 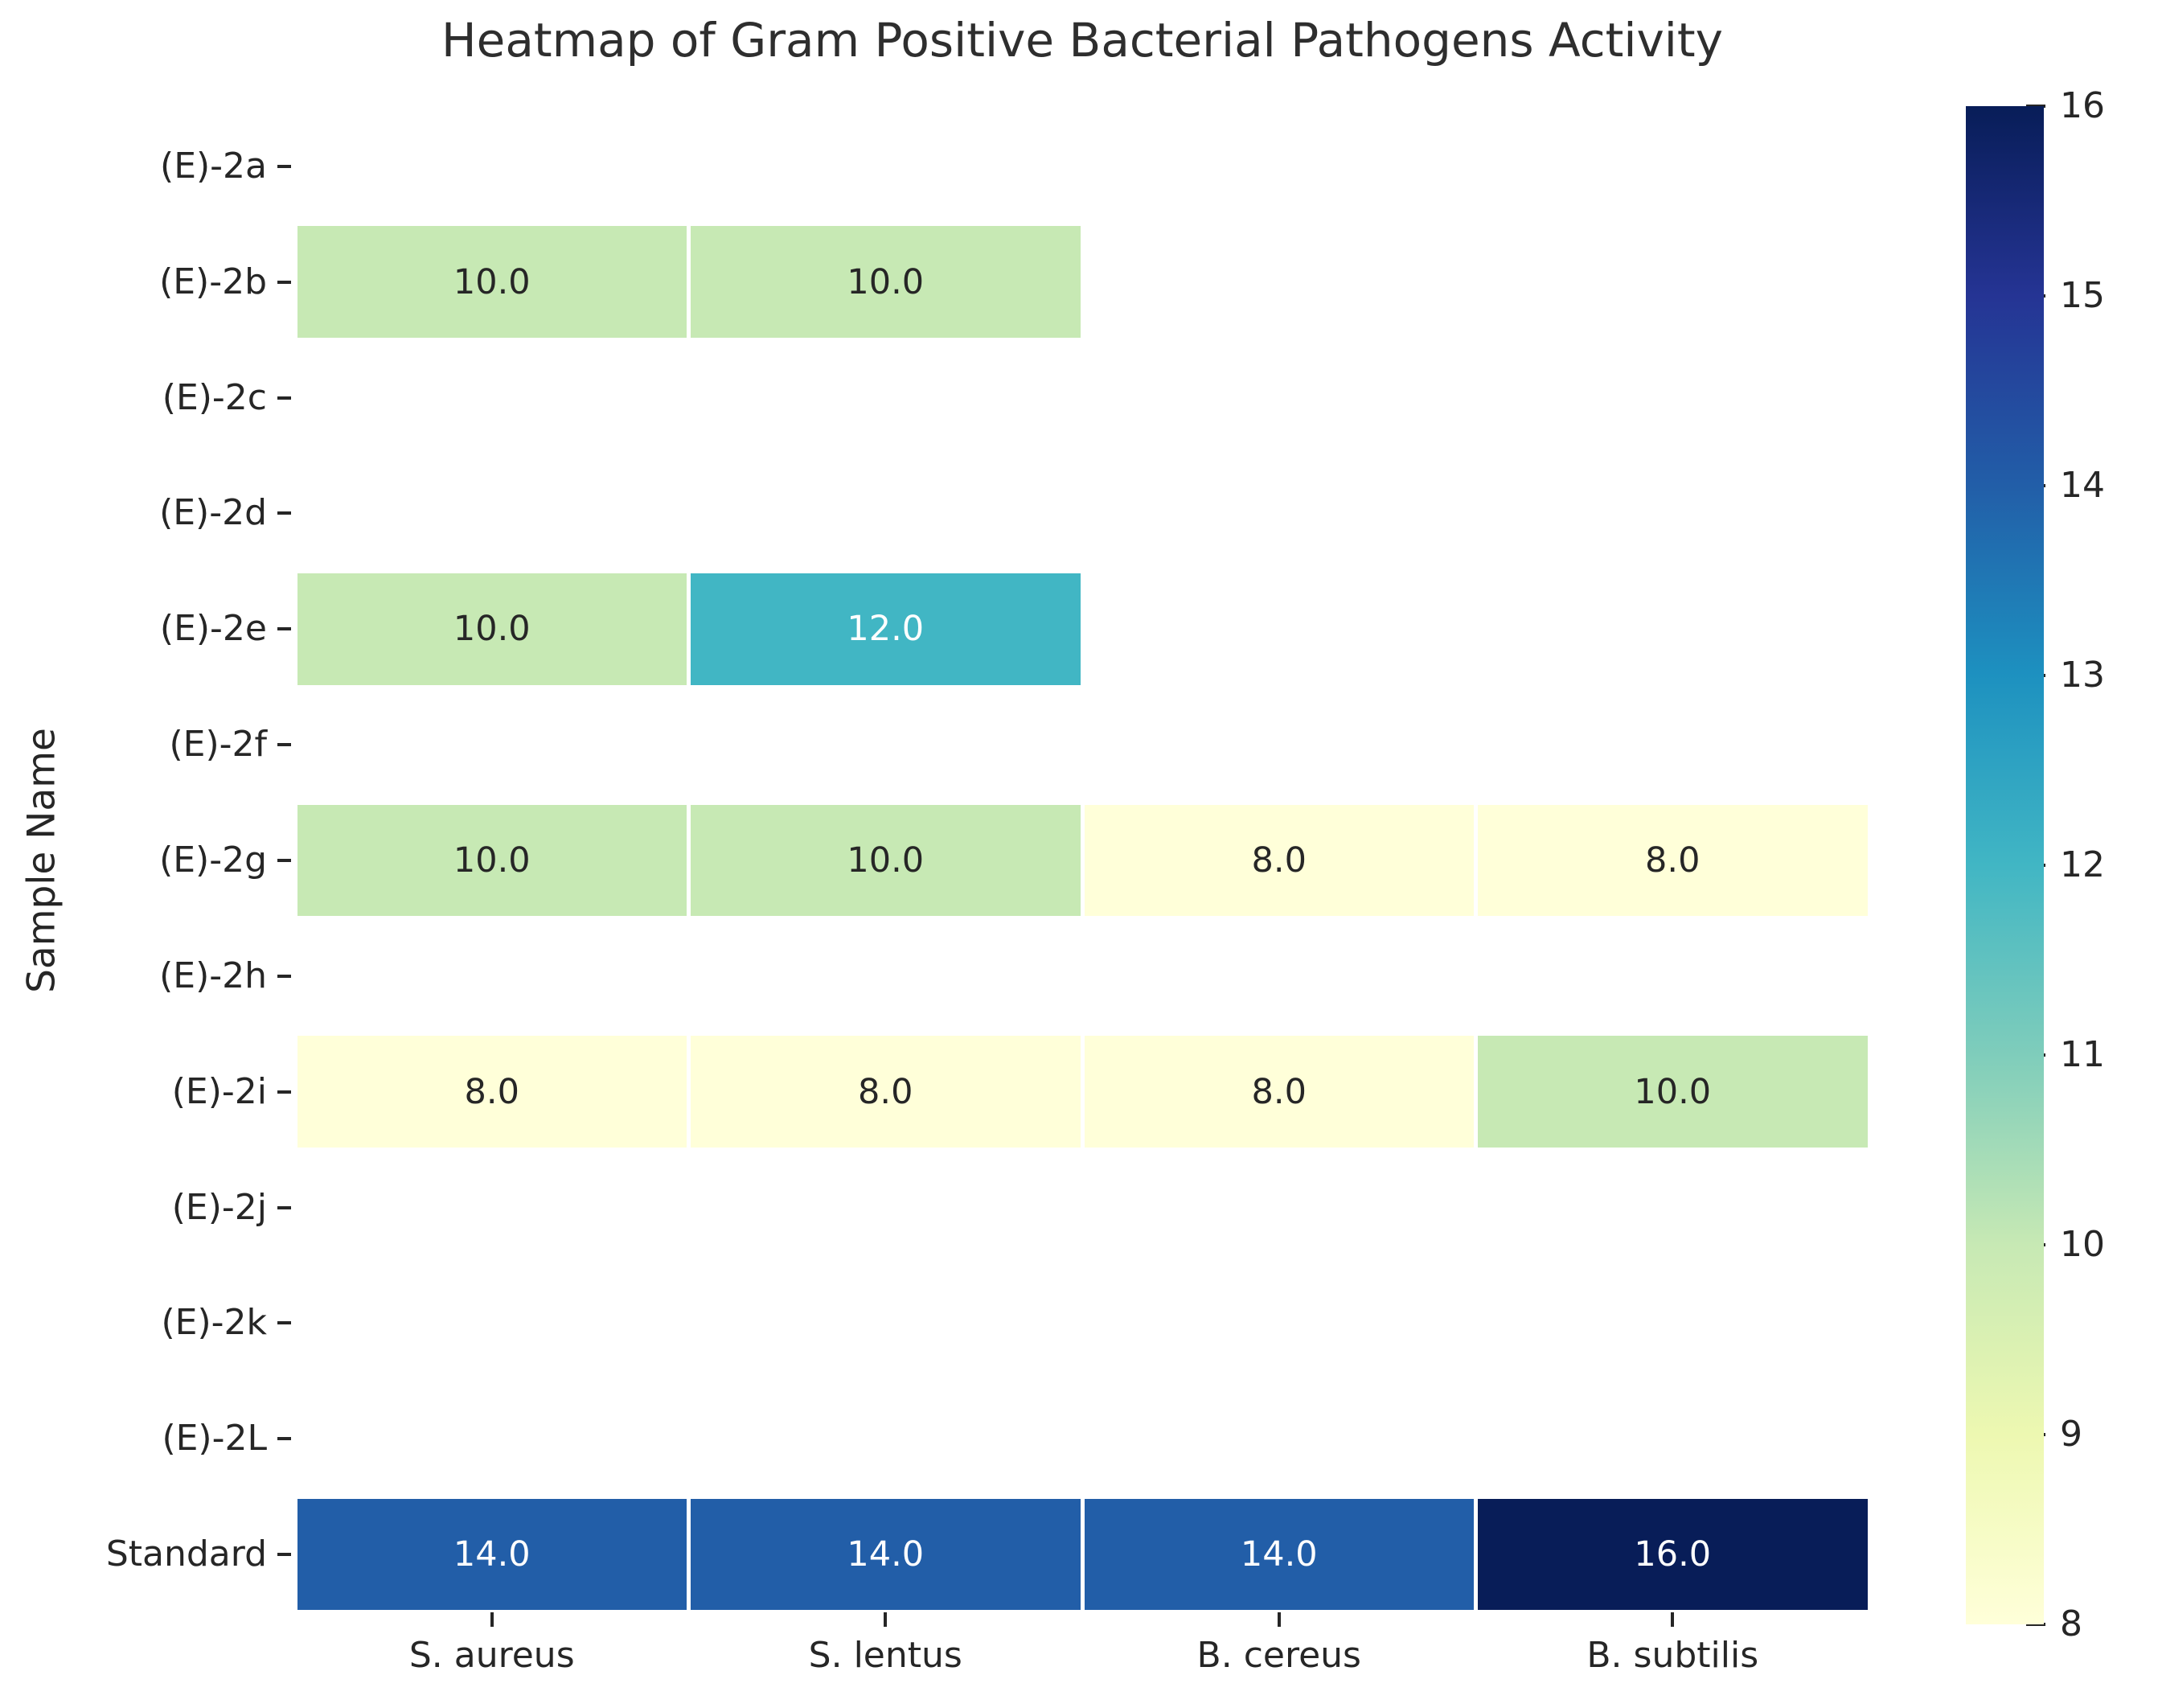 What do you see at coordinates (213, 513) in the screenshot?
I see `y-tick-label: (E)-2d` at bounding box center [213, 513].